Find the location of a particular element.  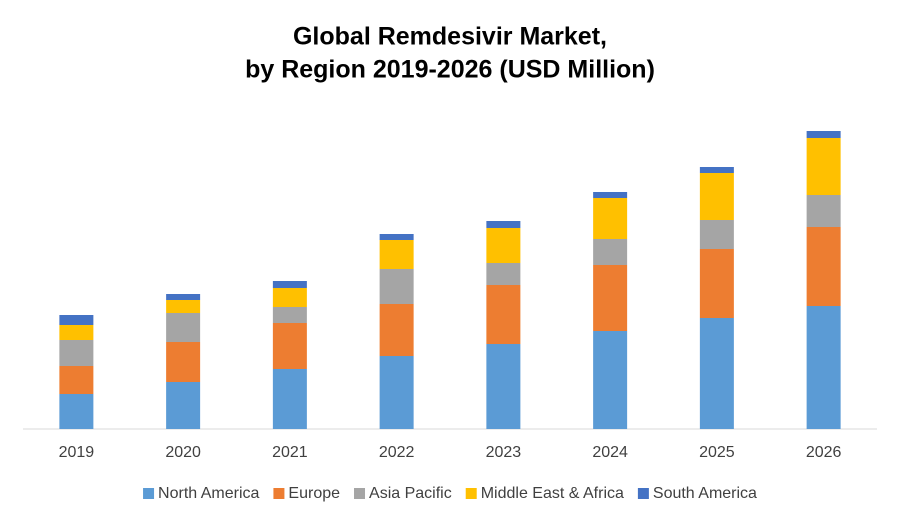

x-tick-label: 2026 is located at coordinates (824, 452).